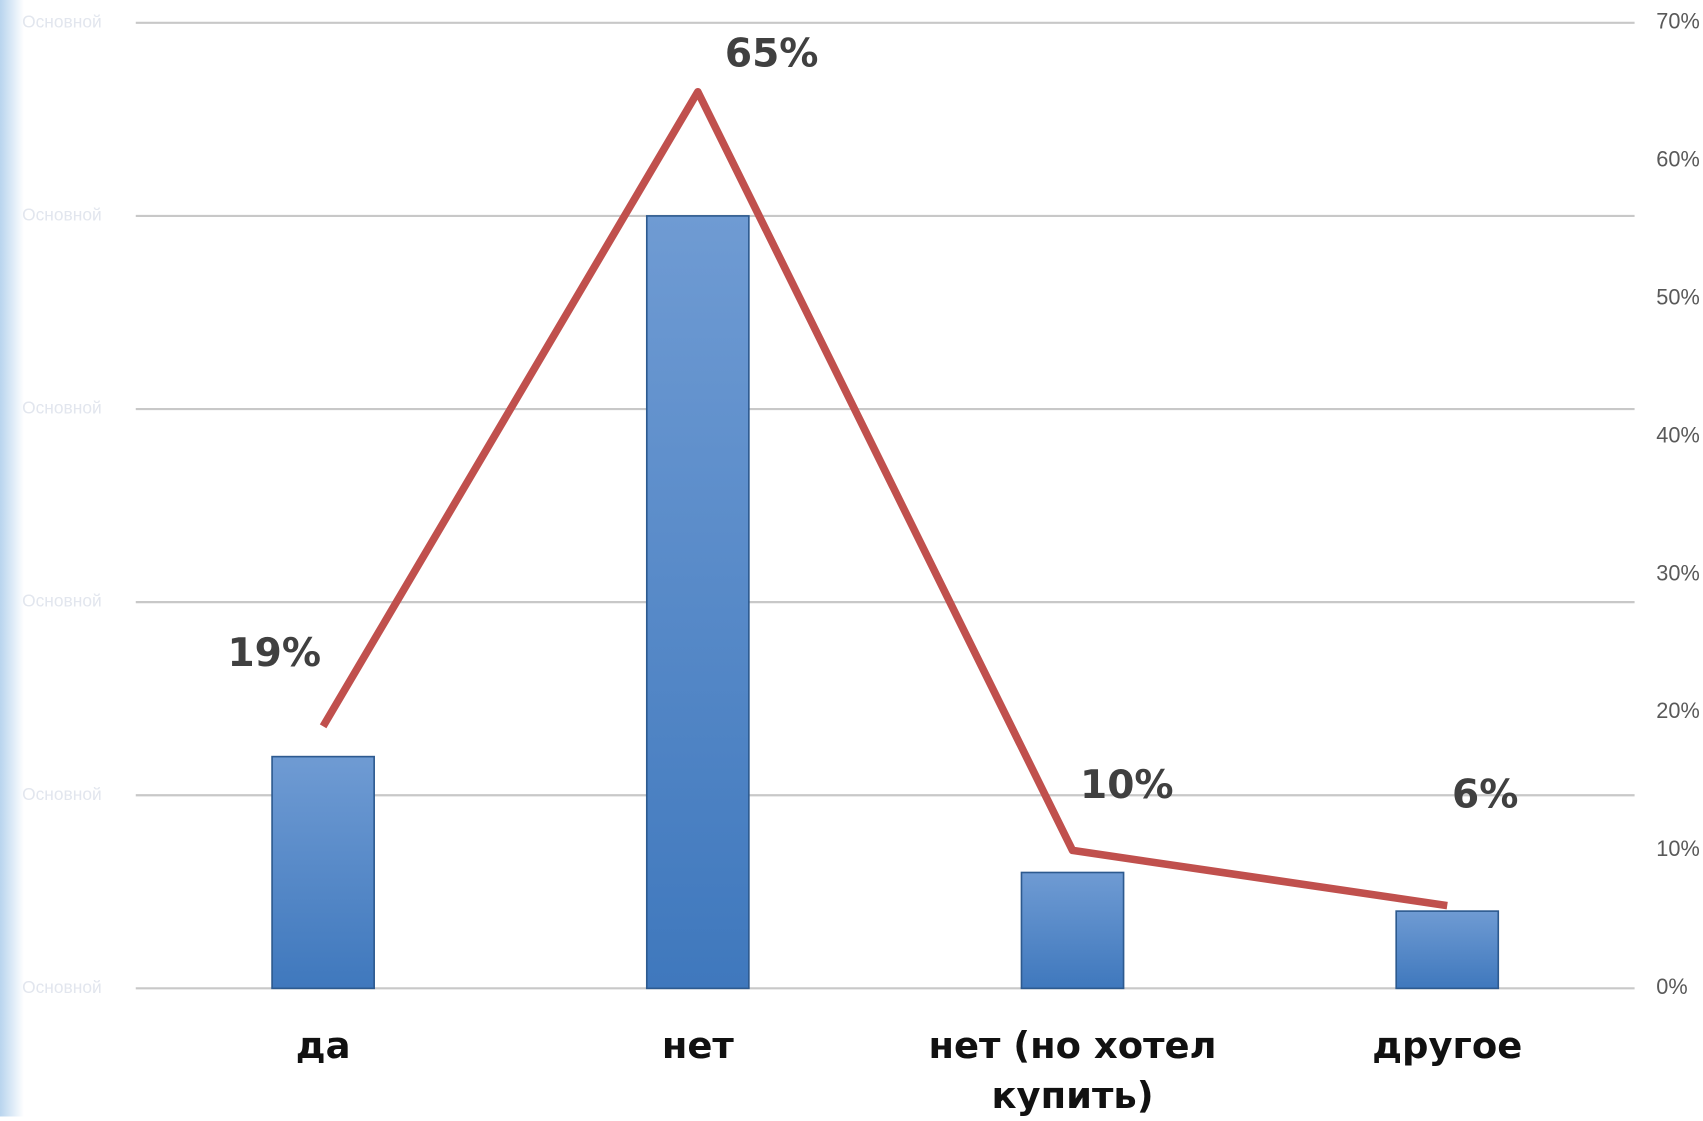  What do you see at coordinates (772, 53) in the screenshot?
I see `data-label: 65%` at bounding box center [772, 53].